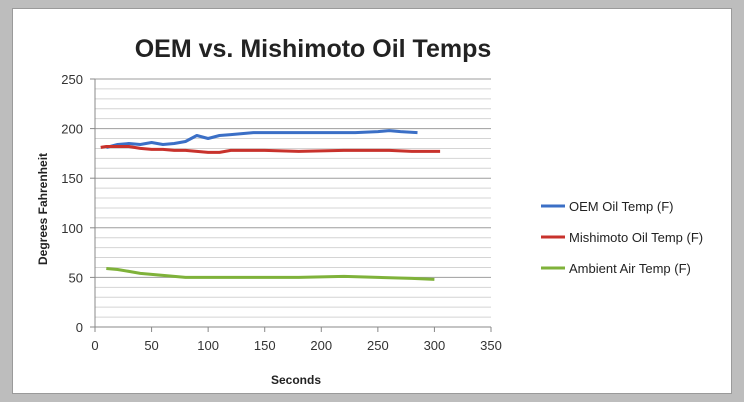 This screenshot has width=744, height=402. Describe the element at coordinates (208, 345) in the screenshot. I see `x-tick-label: 100` at that location.